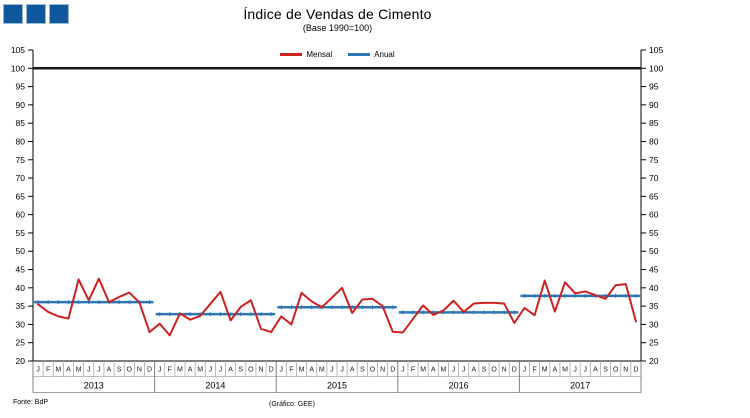 The image size is (750, 418). I want to click on svg-text: 2014, so click(215, 386).